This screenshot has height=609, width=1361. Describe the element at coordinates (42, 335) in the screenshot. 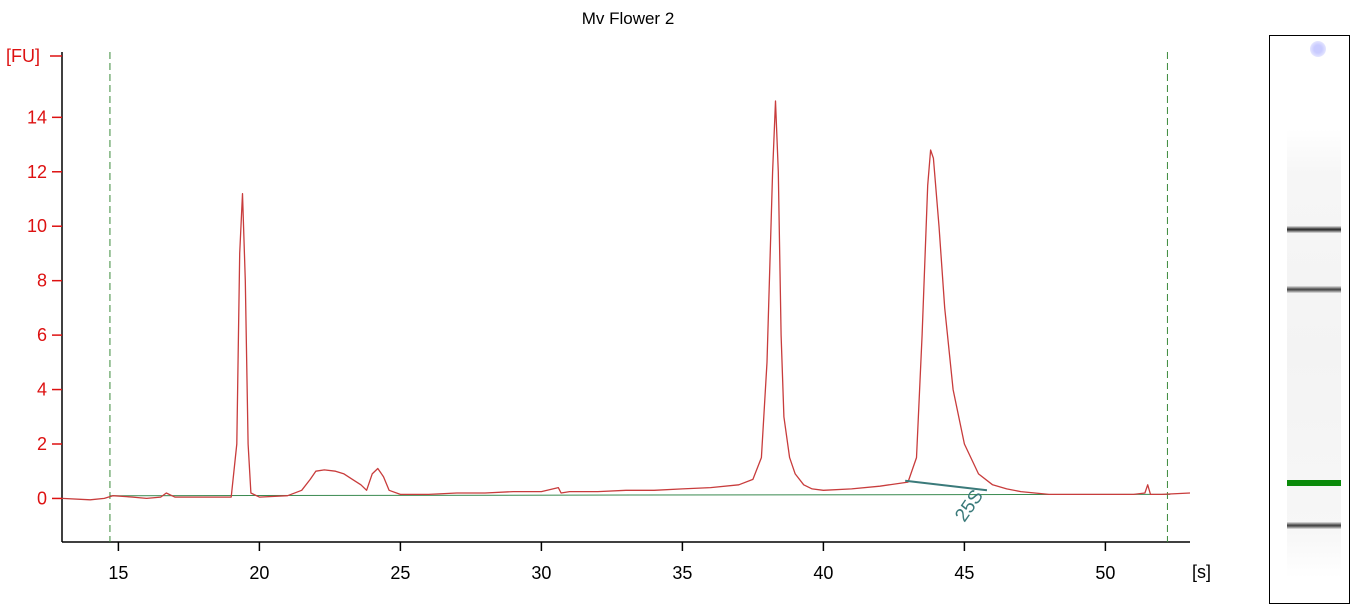

I see `y-tick-label: 6` at that location.